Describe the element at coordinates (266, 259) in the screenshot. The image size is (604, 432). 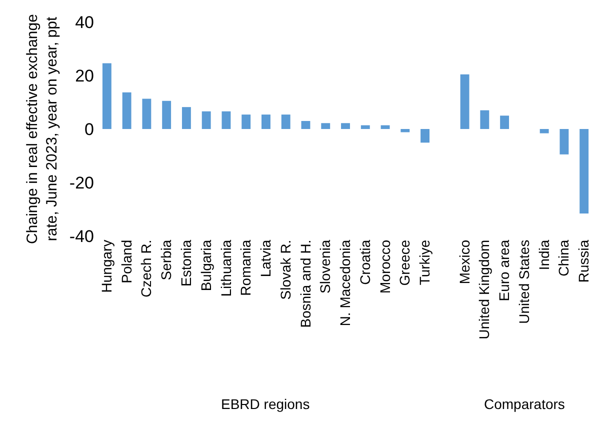
I see `x-tick-label: Latvia` at that location.